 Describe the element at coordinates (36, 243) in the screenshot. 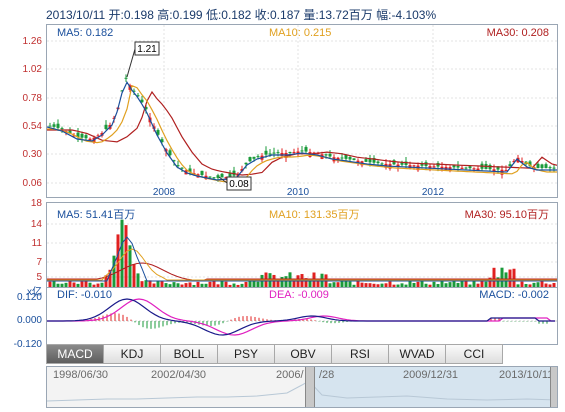

I see `volume-tick-label: 11` at that location.